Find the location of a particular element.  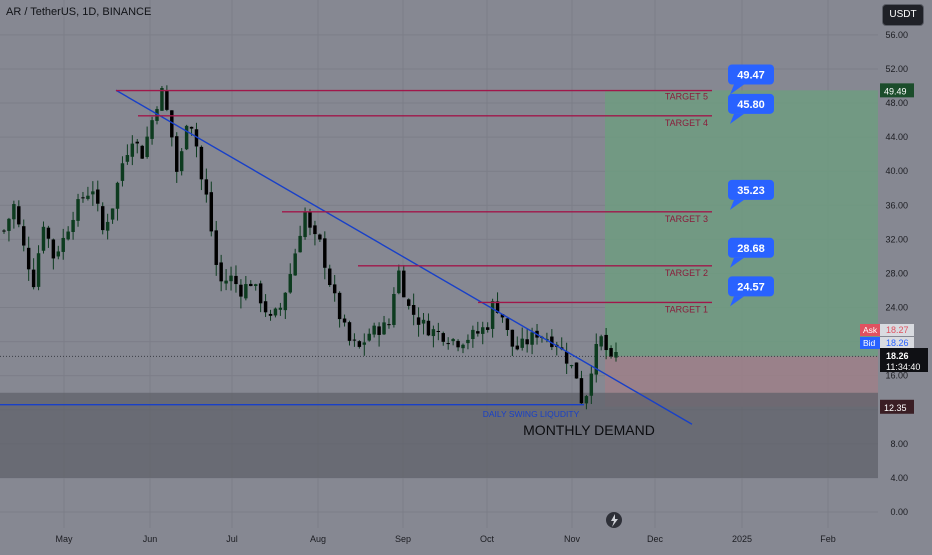

tp-price-tag: 49.49 is located at coordinates (895, 91).